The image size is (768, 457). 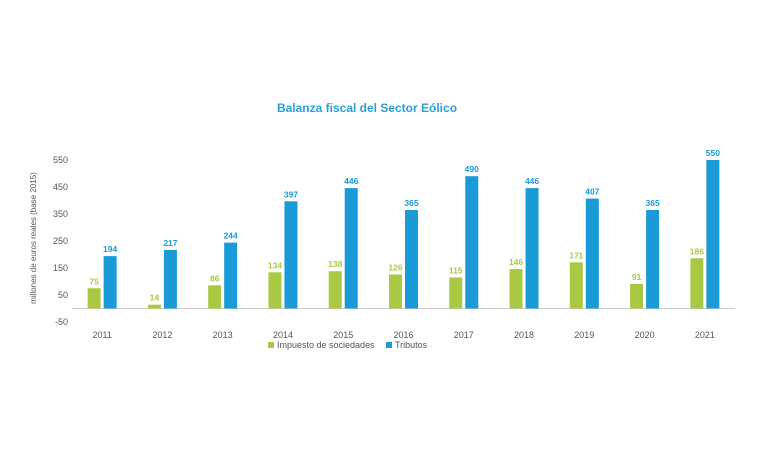 I want to click on data-label: 115, so click(x=456, y=270).